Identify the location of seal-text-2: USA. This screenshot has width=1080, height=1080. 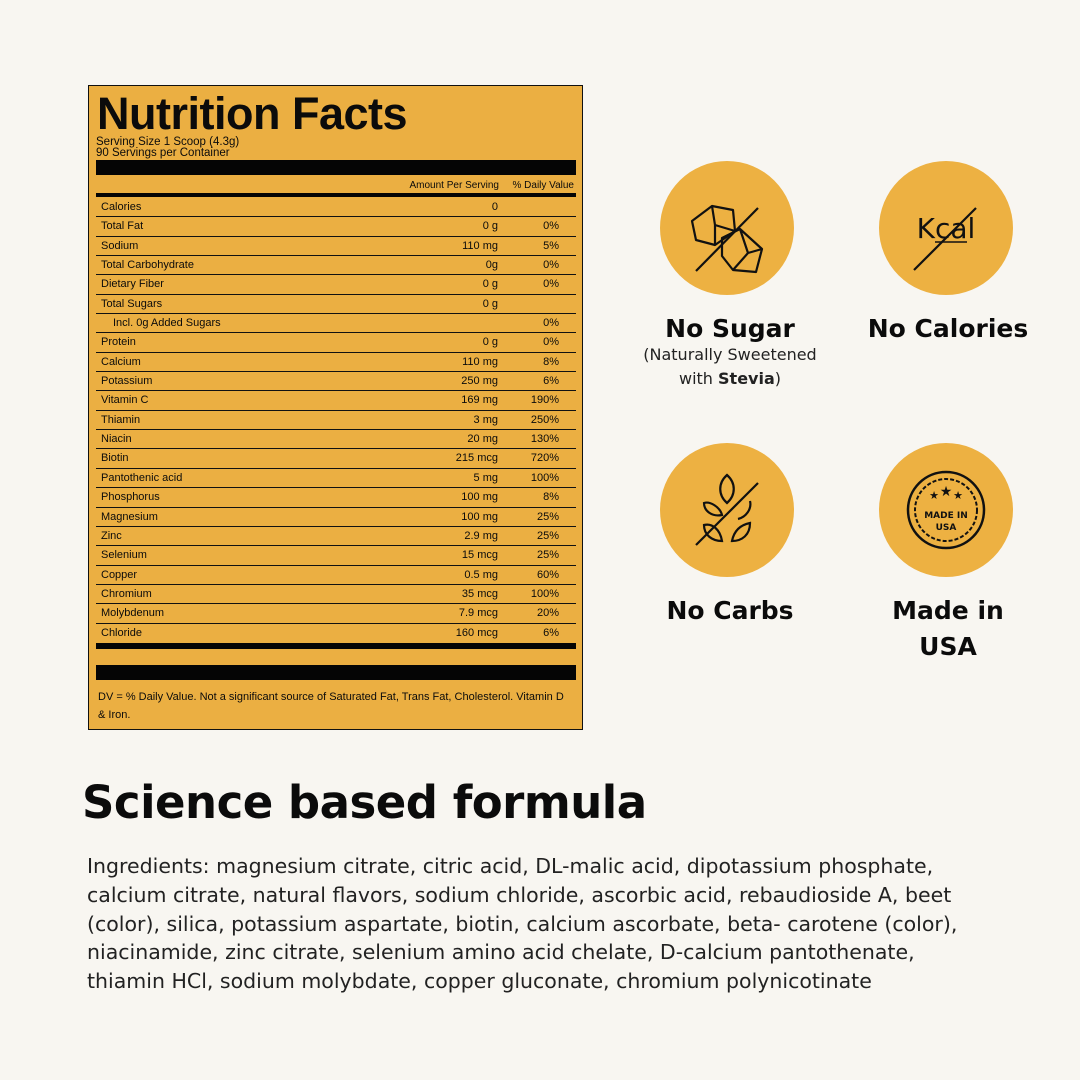
(946, 528).